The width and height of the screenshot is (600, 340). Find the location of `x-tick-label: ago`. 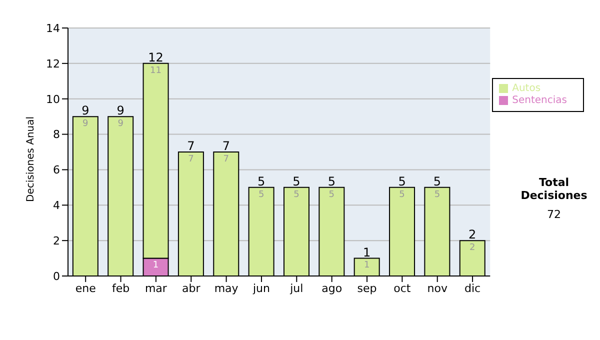

x-tick-label: ago is located at coordinates (332, 288).